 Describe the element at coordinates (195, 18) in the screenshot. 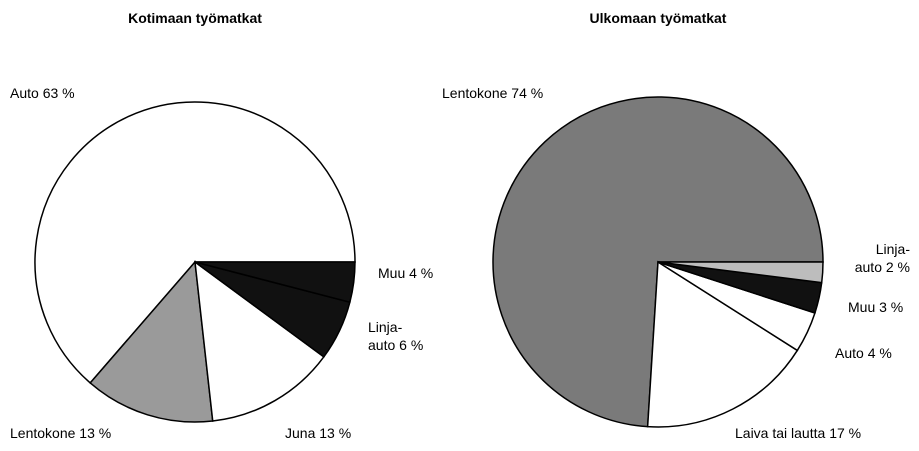

I see `chart-title: Kotimaan työmatkat` at that location.